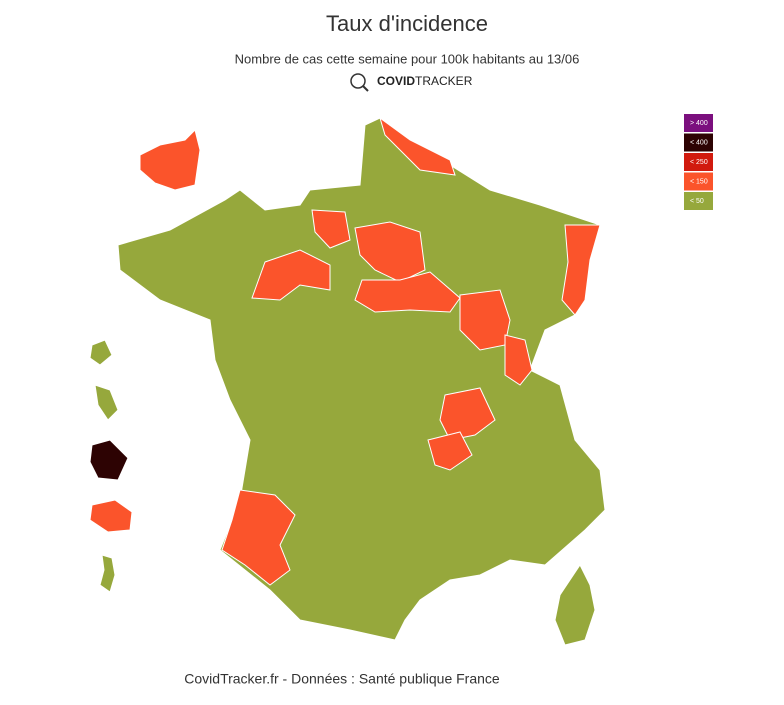 The width and height of the screenshot is (784, 705). I want to click on legend-label: < 400, so click(699, 142).